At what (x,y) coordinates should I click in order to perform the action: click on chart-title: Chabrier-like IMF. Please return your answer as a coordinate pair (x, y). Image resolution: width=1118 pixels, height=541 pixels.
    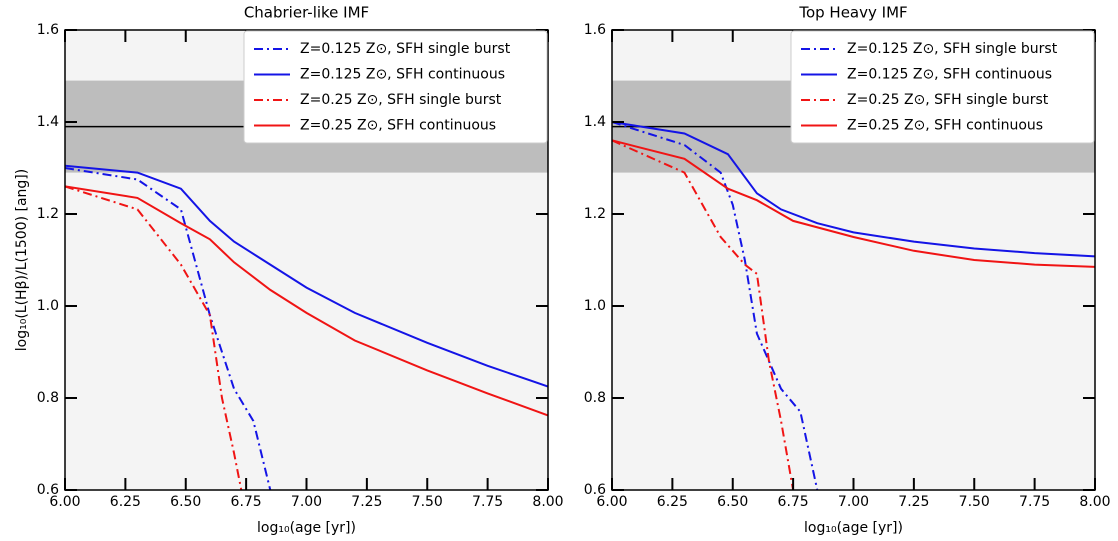
    Looking at the image, I should click on (306, 13).